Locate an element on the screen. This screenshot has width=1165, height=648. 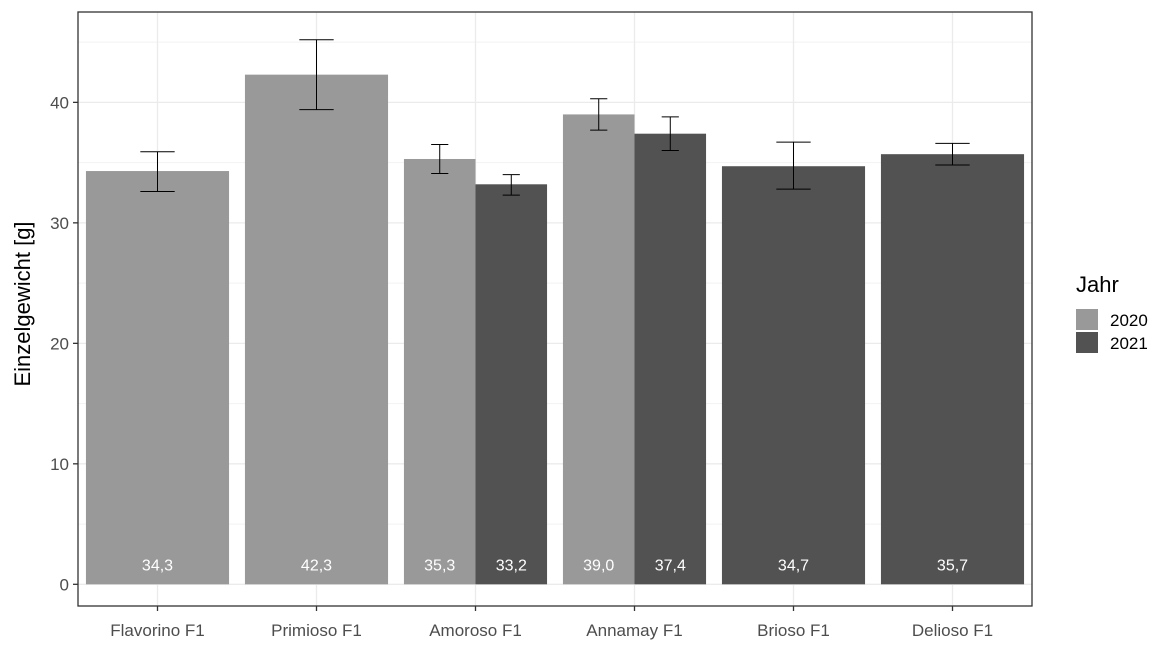
x-tick-label: Brioso F1 is located at coordinates (793, 630).